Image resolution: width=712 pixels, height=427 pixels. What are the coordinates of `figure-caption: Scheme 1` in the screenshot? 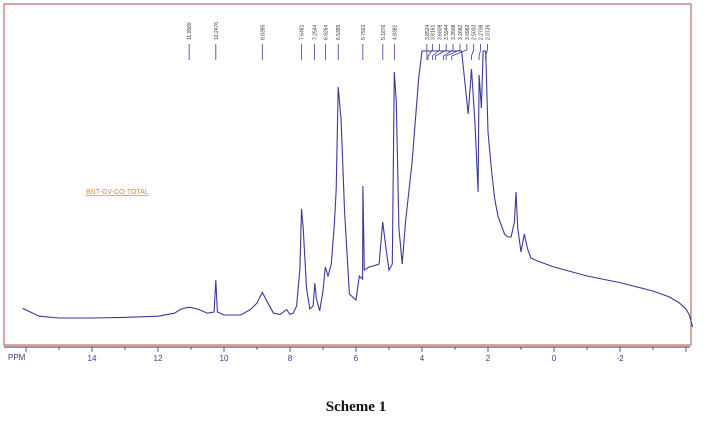 It's located at (356, 407).